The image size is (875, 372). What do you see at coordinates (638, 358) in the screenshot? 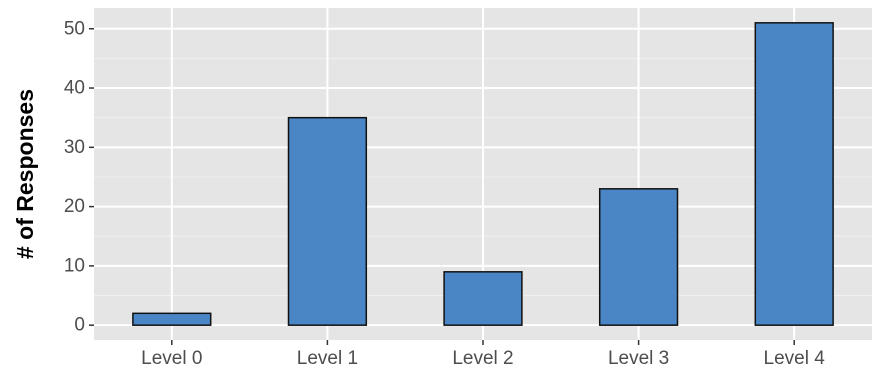
I see `x-tick-label: Level 3` at bounding box center [638, 358].